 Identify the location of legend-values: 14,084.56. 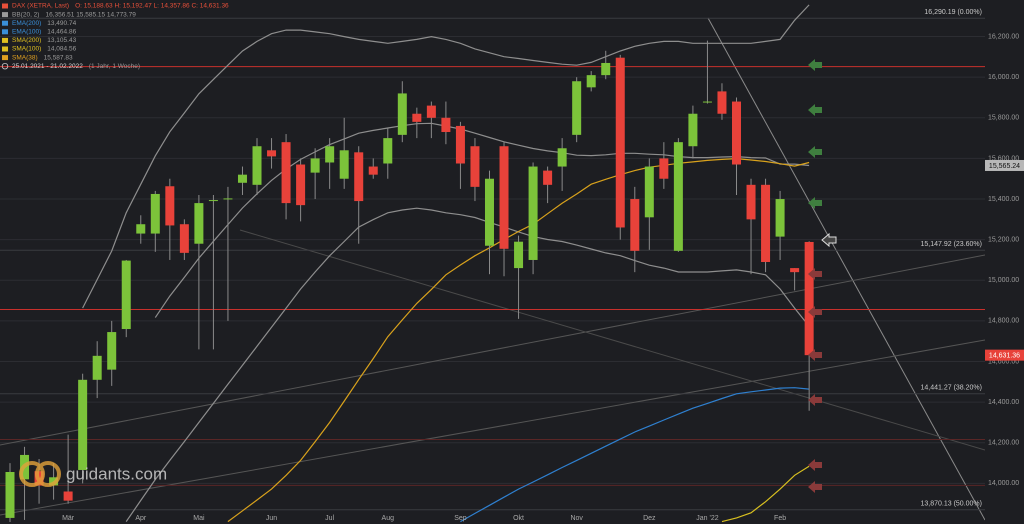
(61, 49).